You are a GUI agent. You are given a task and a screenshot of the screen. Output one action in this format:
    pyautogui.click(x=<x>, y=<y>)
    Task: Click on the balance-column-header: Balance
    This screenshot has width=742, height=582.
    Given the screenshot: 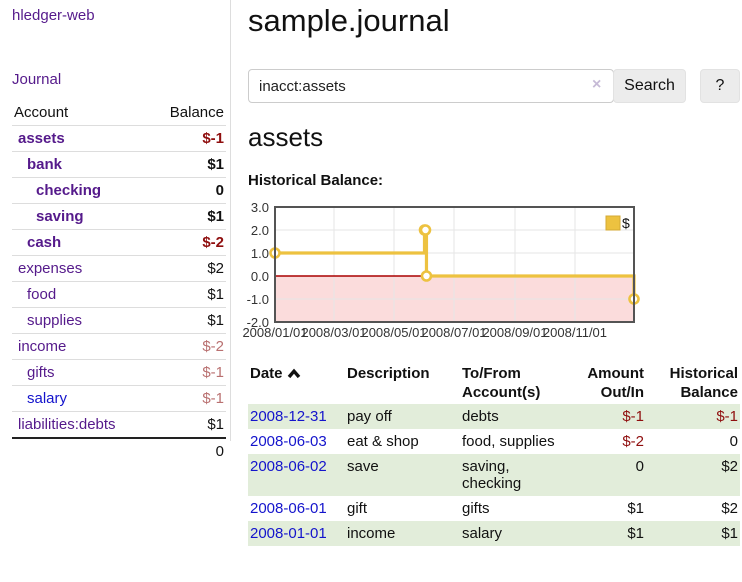 What is the action you would take?
    pyautogui.click(x=196, y=112)
    